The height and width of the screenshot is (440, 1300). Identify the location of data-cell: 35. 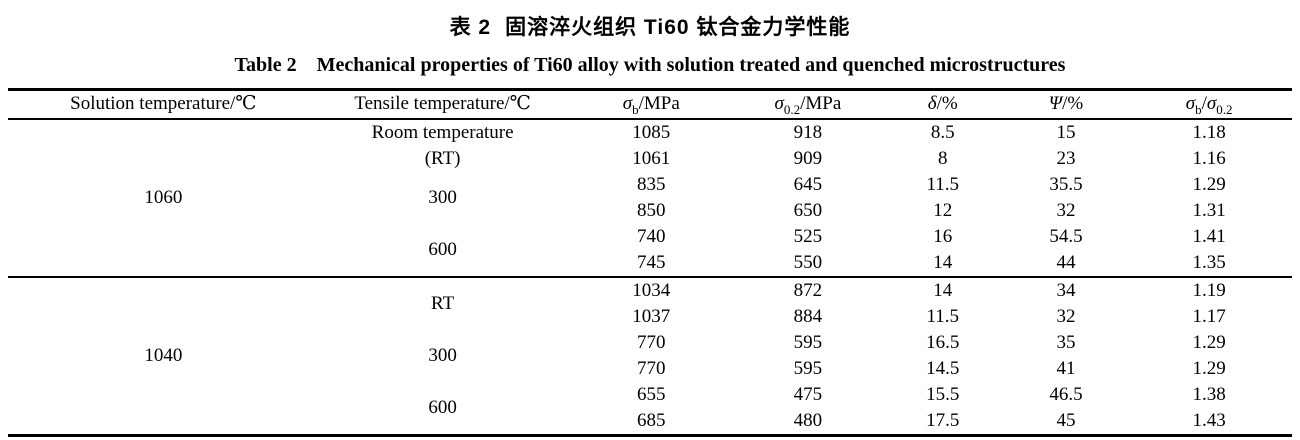
(1066, 342).